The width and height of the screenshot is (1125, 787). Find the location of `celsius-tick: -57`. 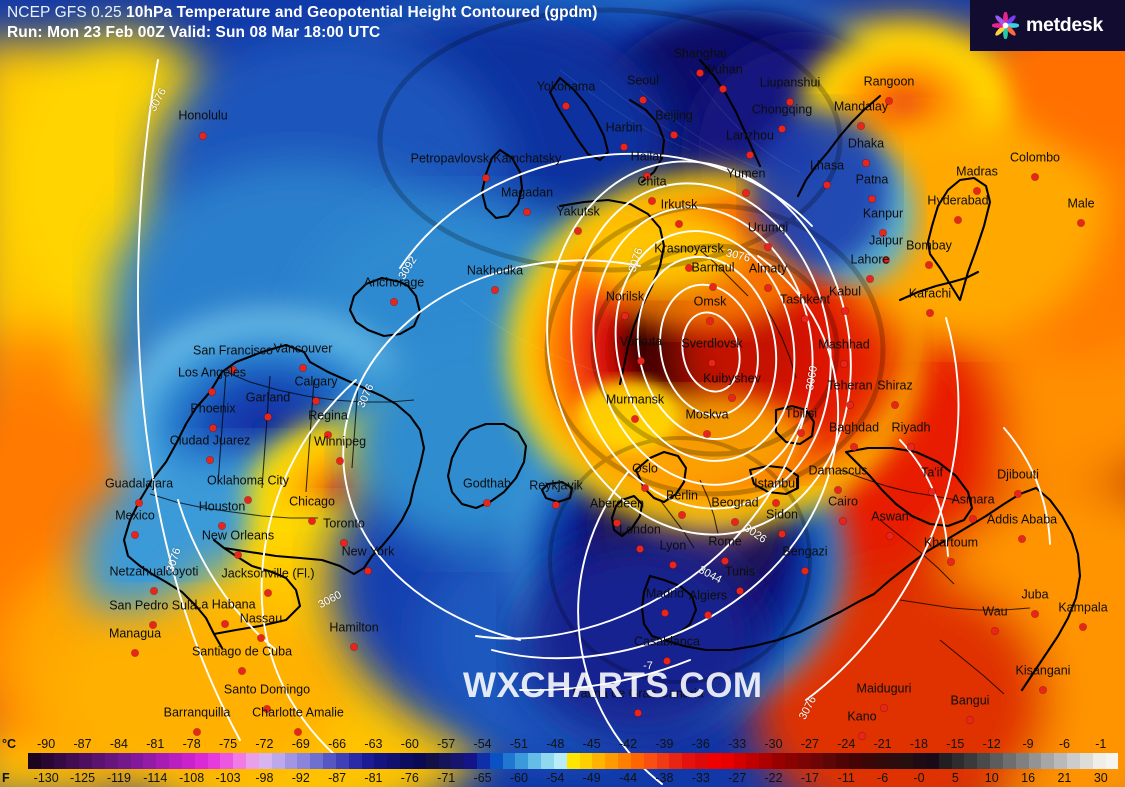

celsius-tick: -57 is located at coordinates (446, 744).